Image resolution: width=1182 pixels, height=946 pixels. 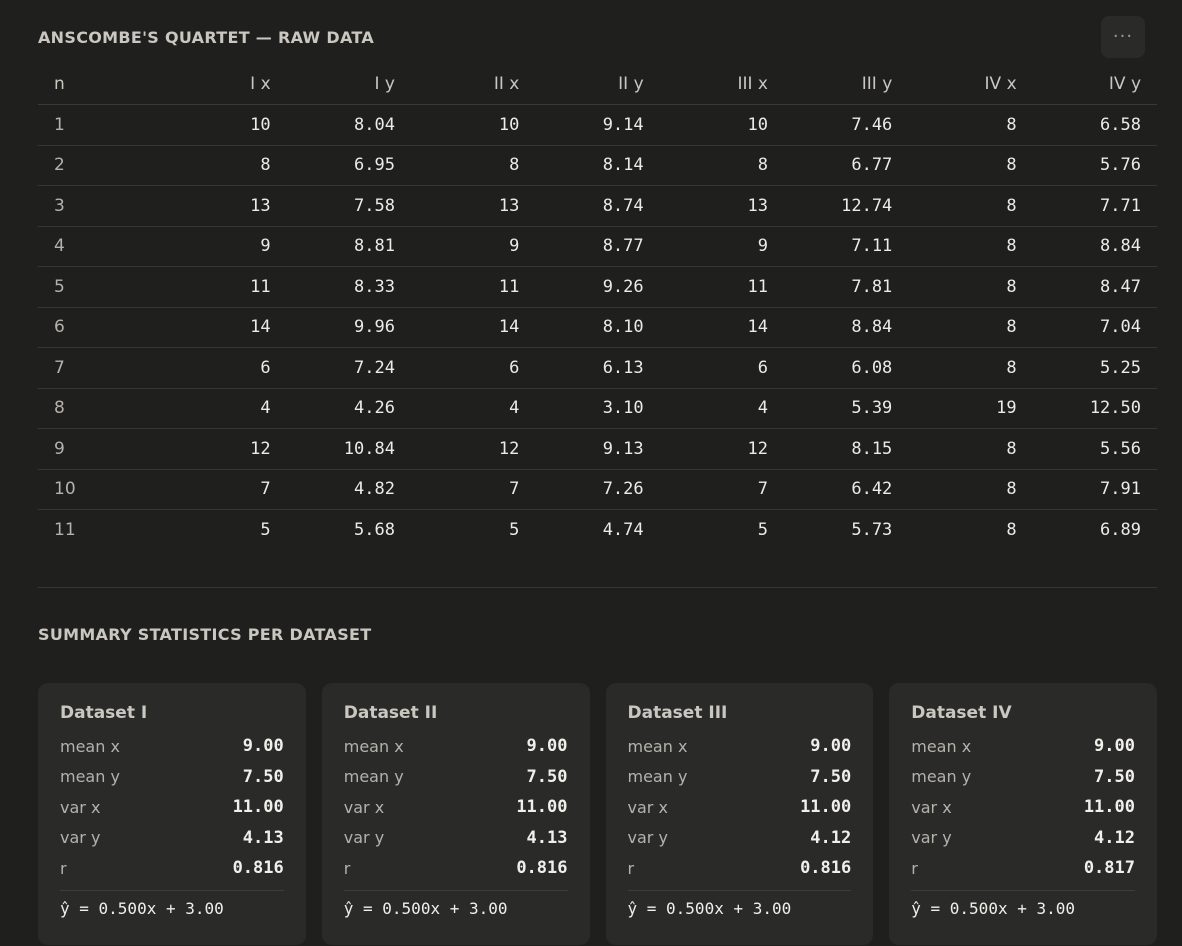 I want to click on table-cell: 4.26, so click(x=348, y=408).